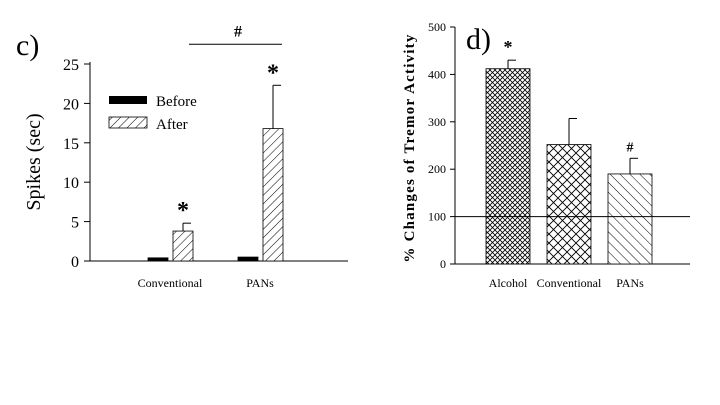 The width and height of the screenshot is (720, 405). I want to click on legend-label-before: Before, so click(176, 102).